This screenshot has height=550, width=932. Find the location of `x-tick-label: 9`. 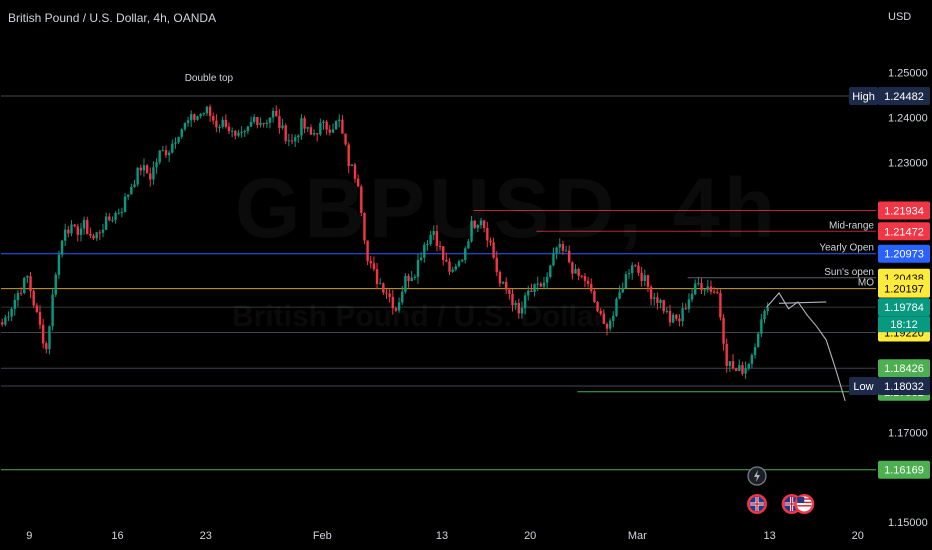

x-tick-label: 9 is located at coordinates (29, 536).